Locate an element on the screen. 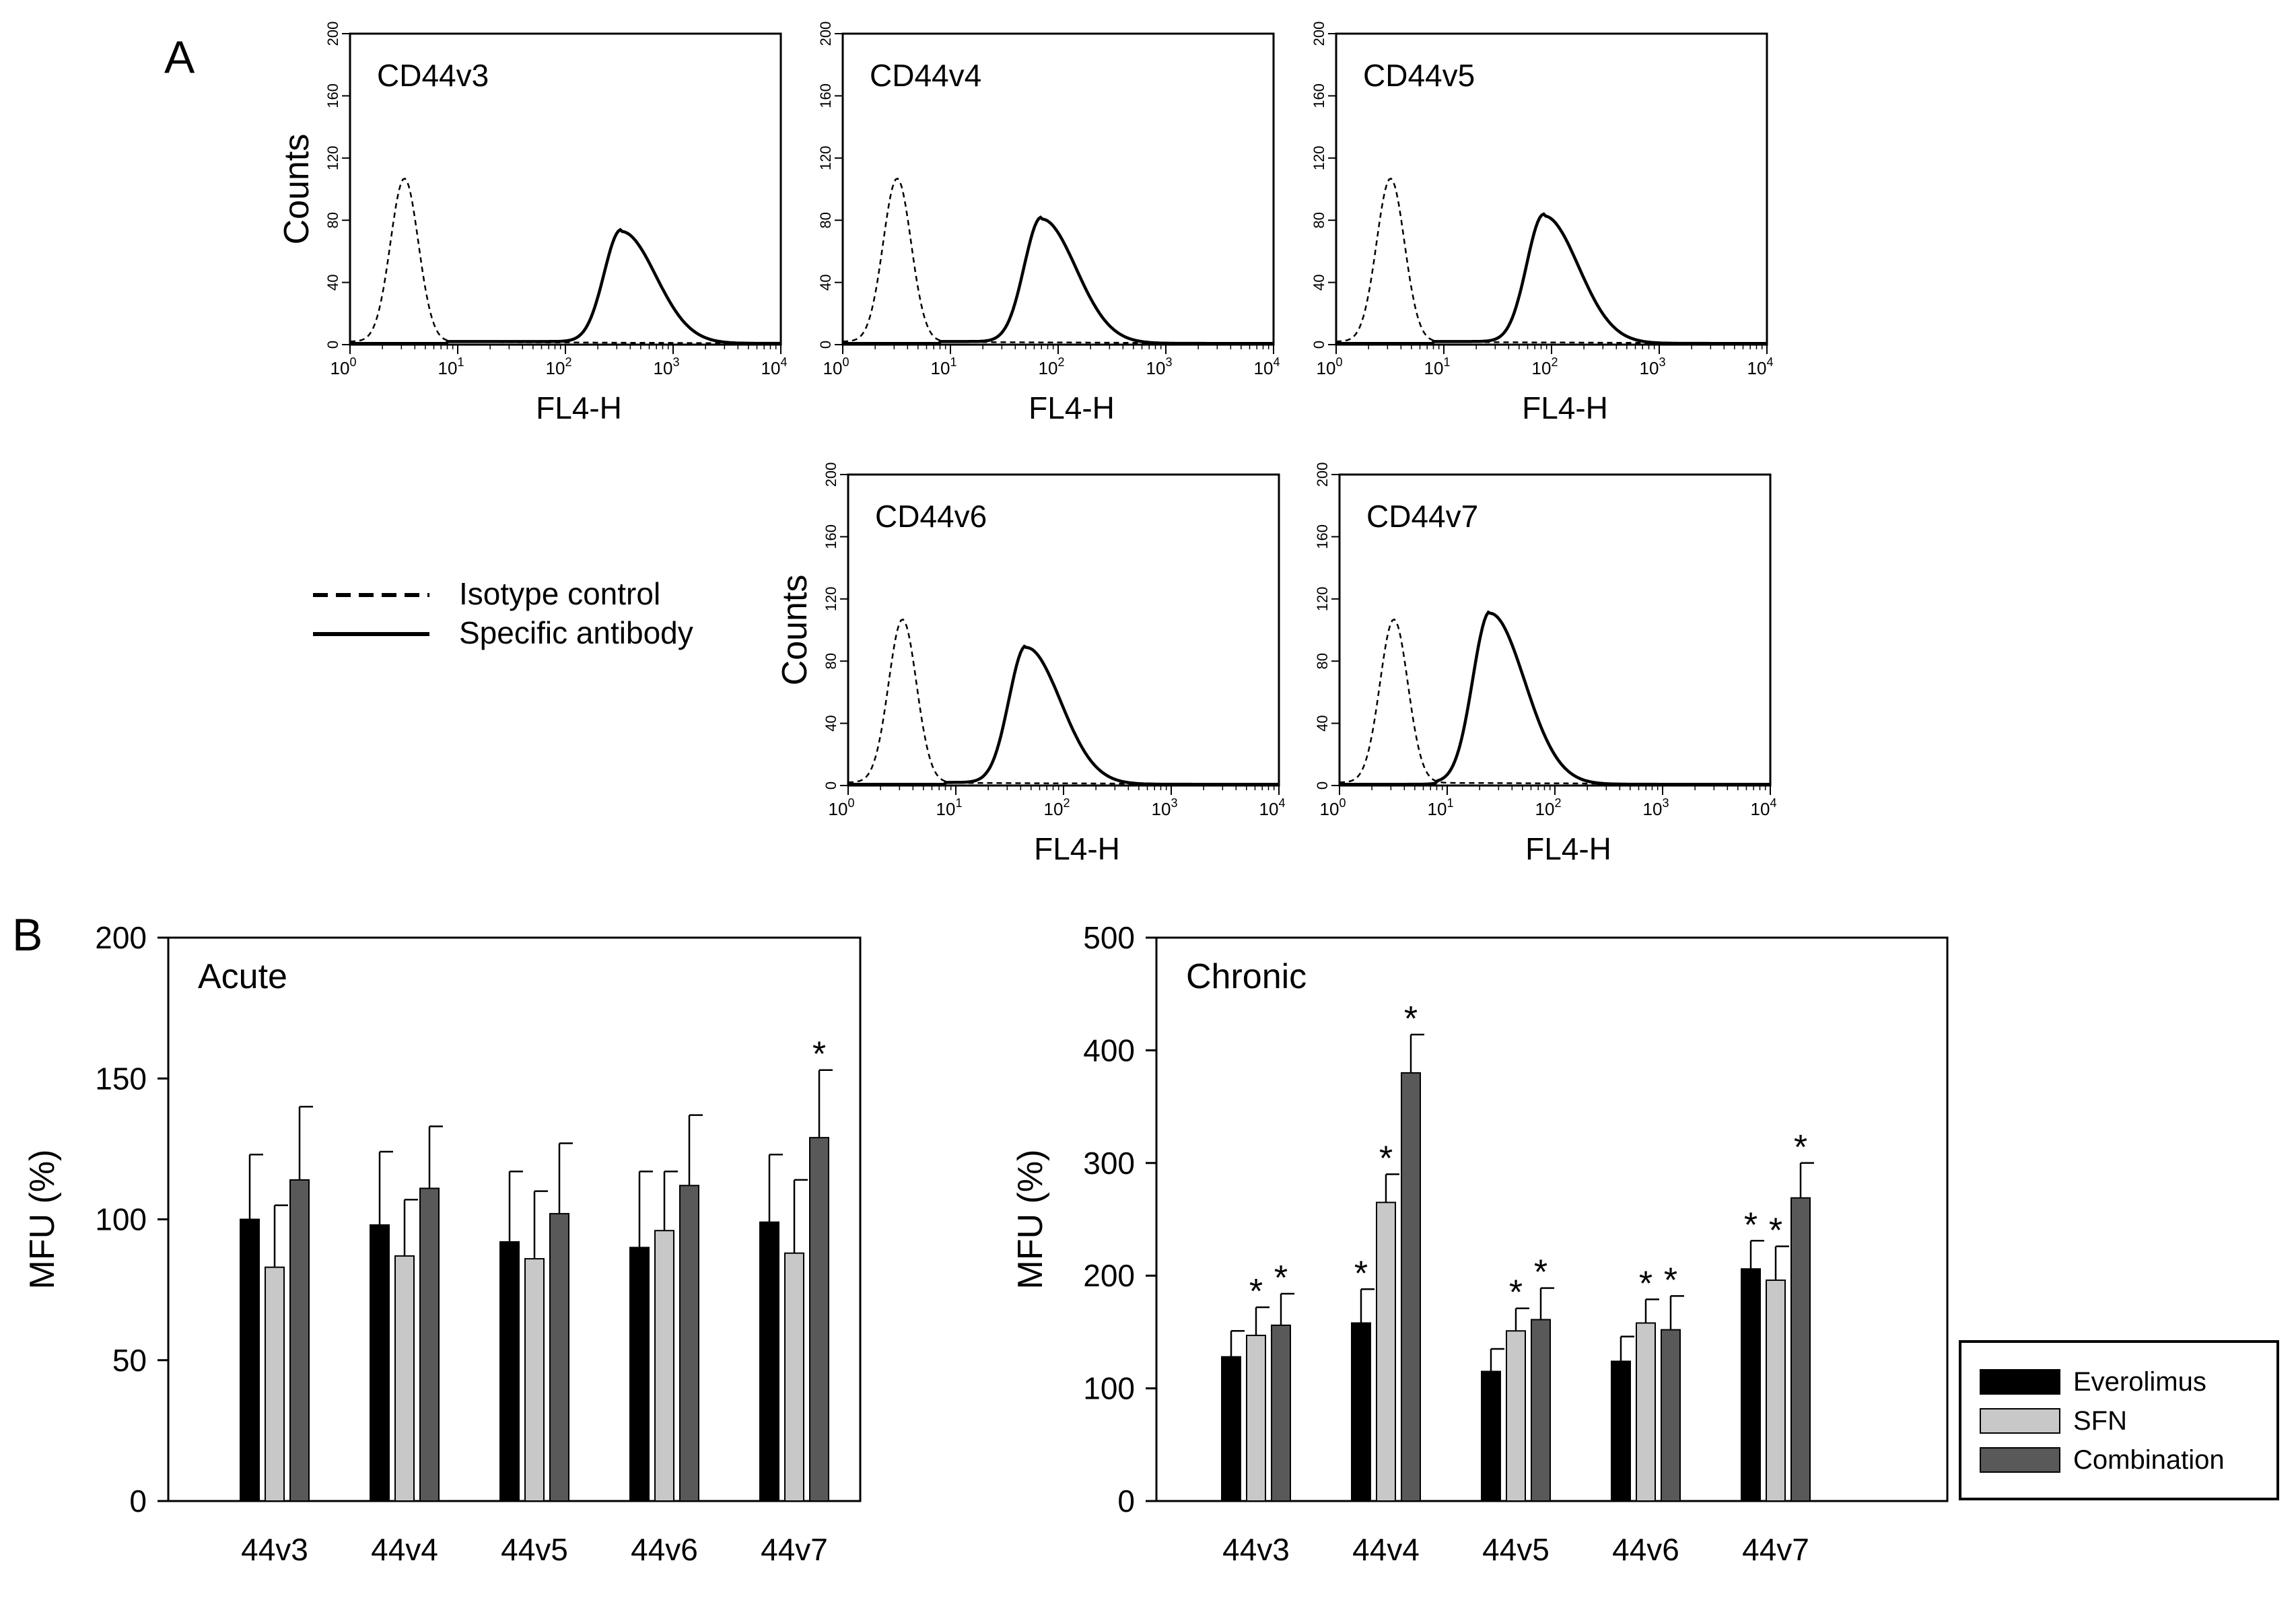  histogram-cd44v4: CD44v4 0 40 80 120 160 200 100 10¹ 10² 10³ 10⁴ FL4-H is located at coordinates (1048, 224).